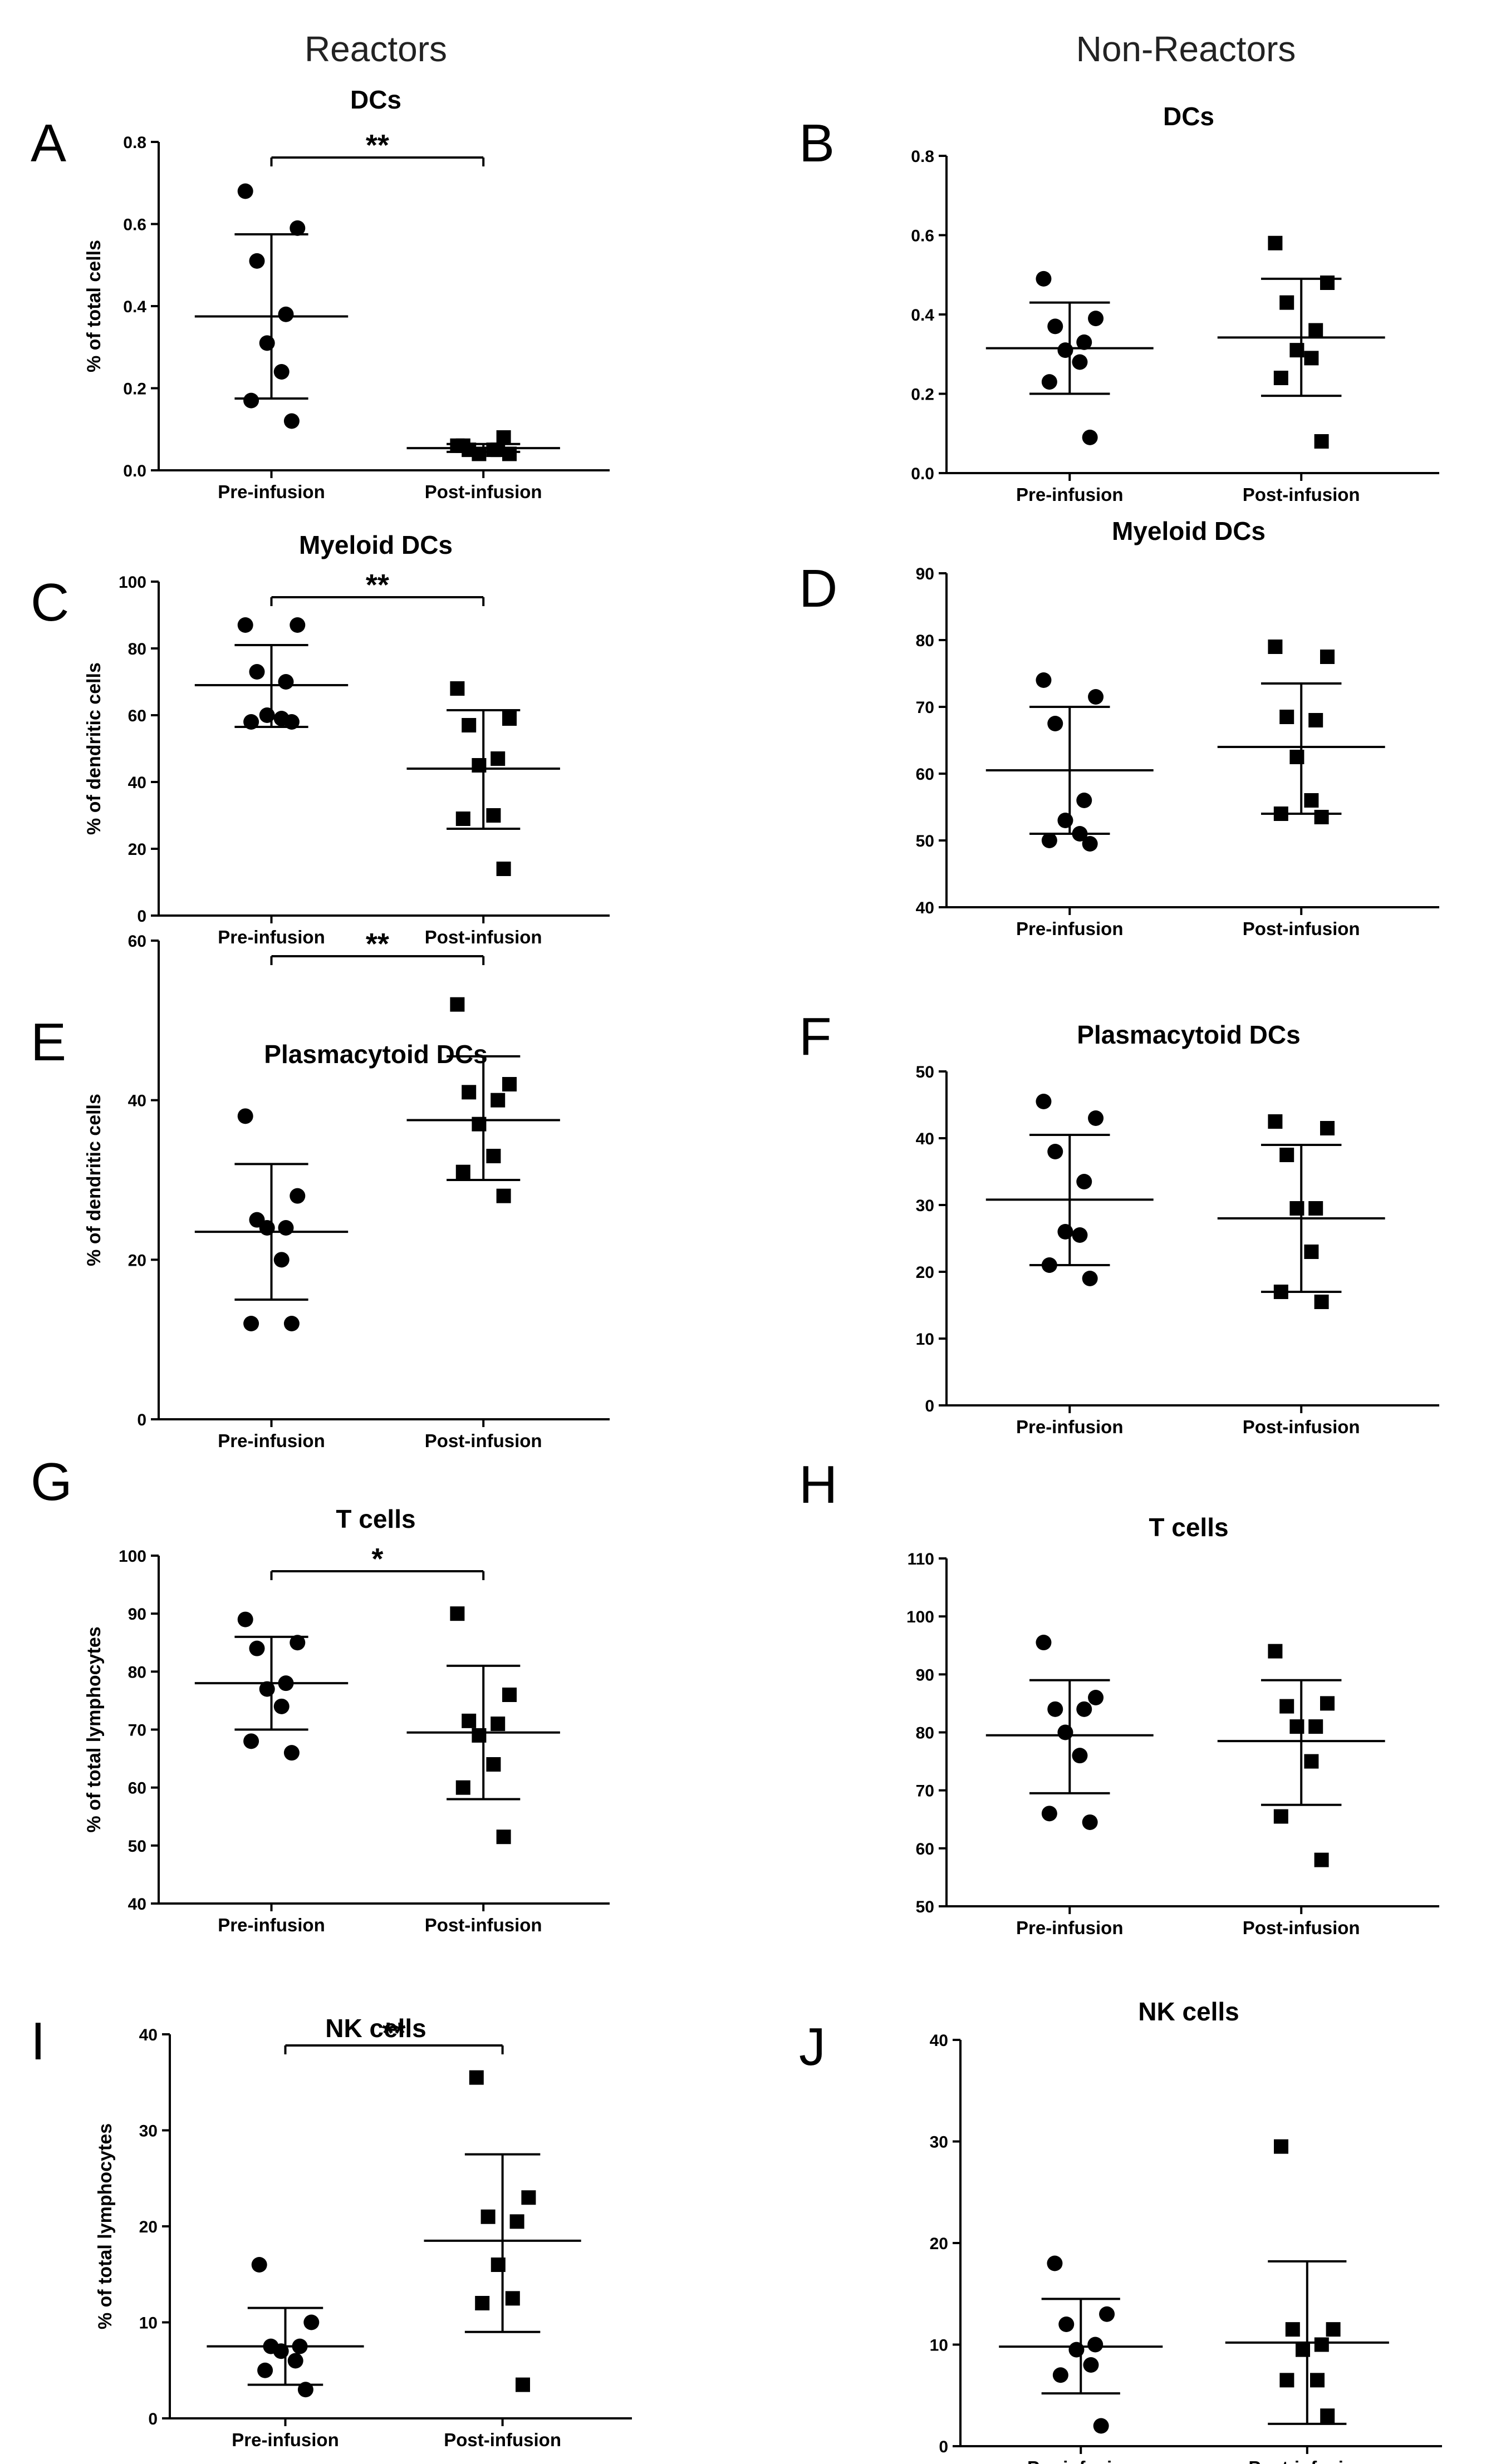 The height and width of the screenshot is (2464, 1486). I want to click on y-axis-label: % of total lymphocytes, so click(106, 2226).